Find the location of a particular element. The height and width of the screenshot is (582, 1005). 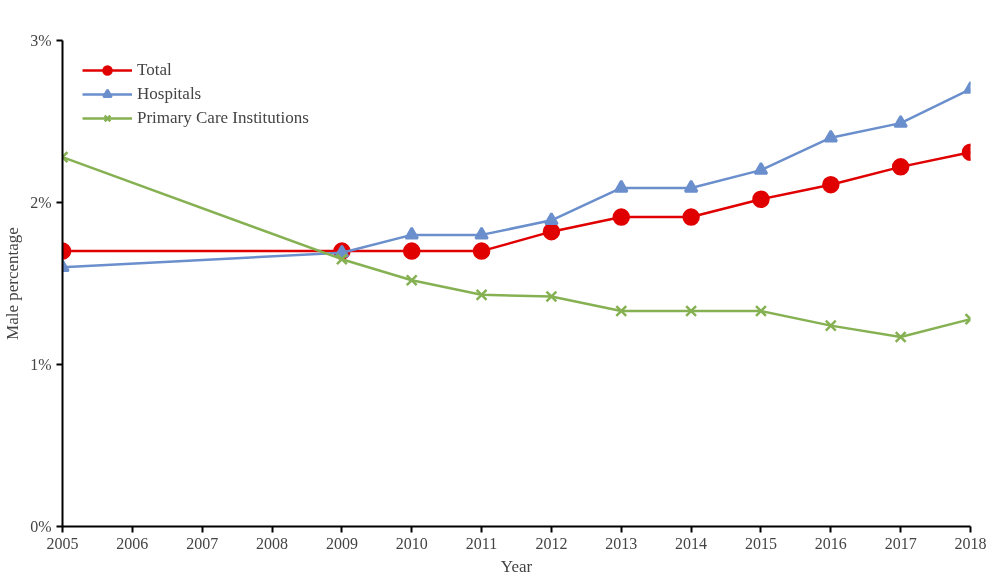

legend-label: Total is located at coordinates (154, 70).